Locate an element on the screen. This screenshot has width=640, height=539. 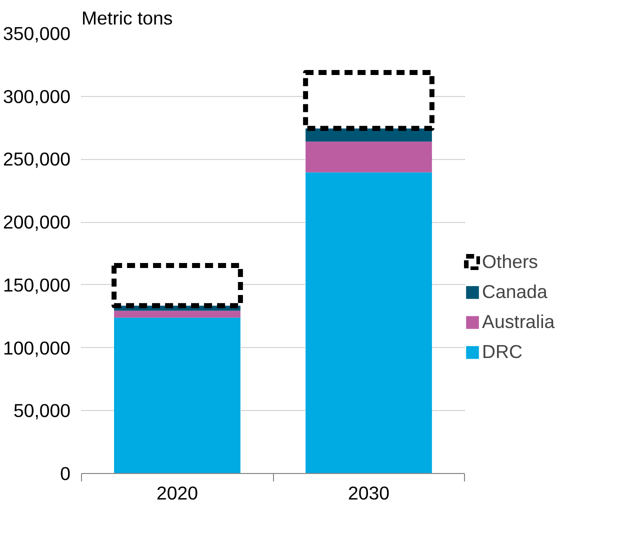
legend-label: DRC is located at coordinates (502, 352).